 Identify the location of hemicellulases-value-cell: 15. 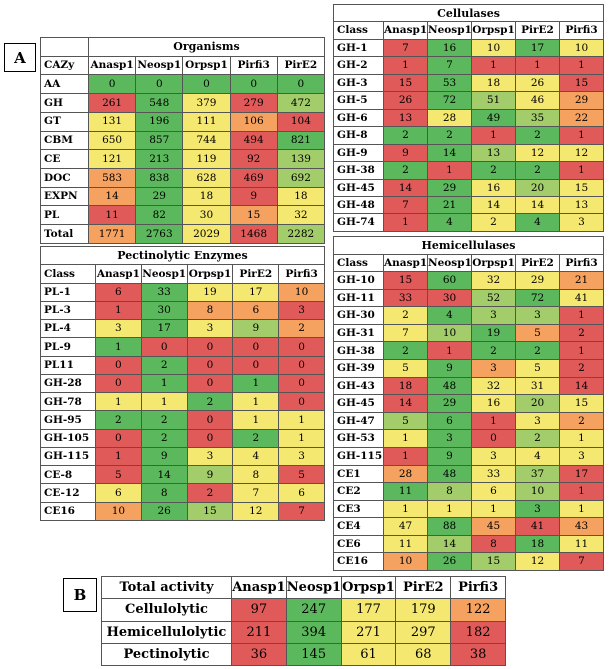
(405, 280).